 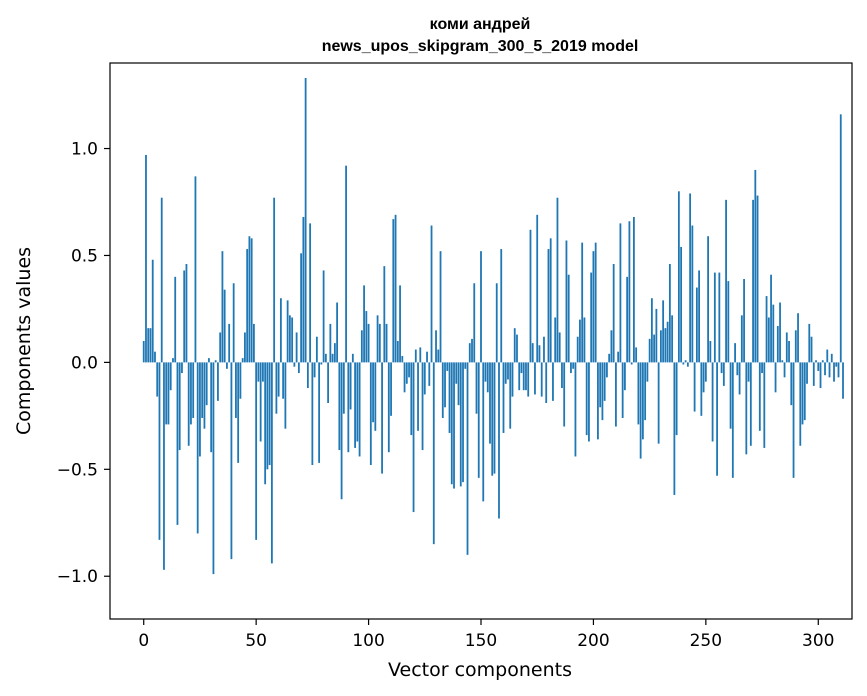 I want to click on chart-title-line-2: news_upos_skipgram_300_5_2019 model, so click(x=480, y=46).